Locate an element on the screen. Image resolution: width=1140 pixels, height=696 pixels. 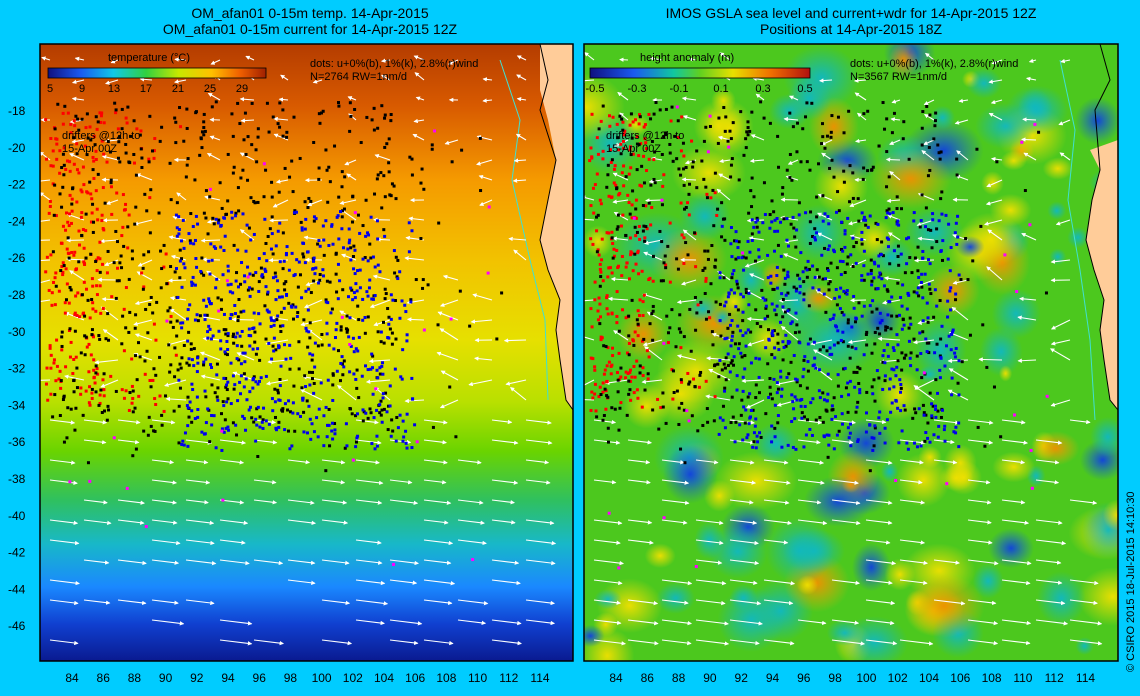
left-dots-legend-line2: N=2764 RW=1nm/d is located at coordinates (358, 77).